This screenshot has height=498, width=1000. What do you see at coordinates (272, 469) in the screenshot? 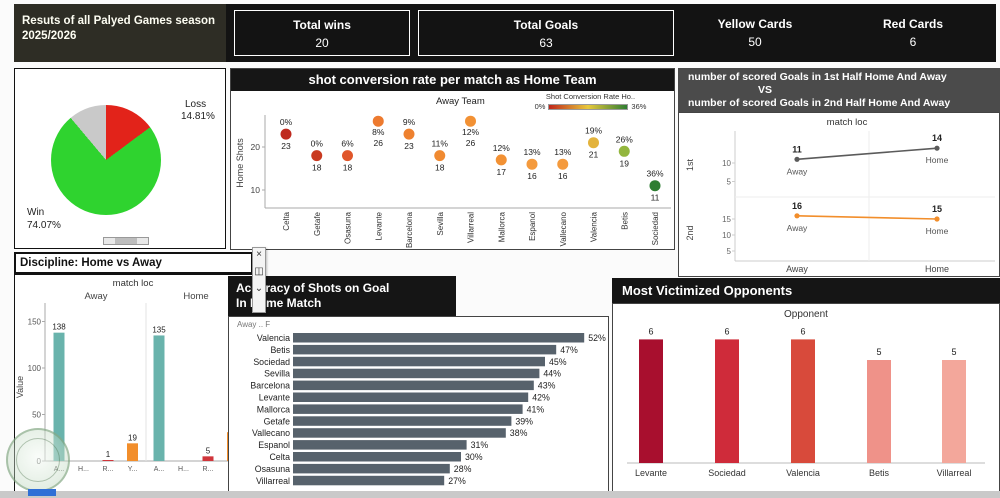
I see `team-label: Osasuna` at bounding box center [272, 469].